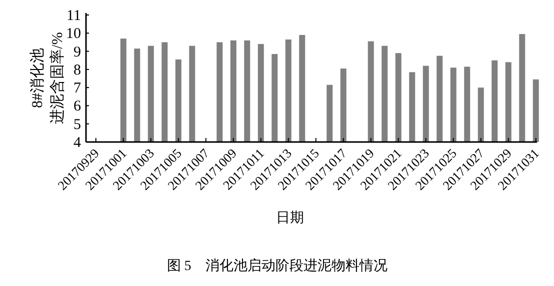  I want to click on y-tick-label: 7, so click(78, 88).